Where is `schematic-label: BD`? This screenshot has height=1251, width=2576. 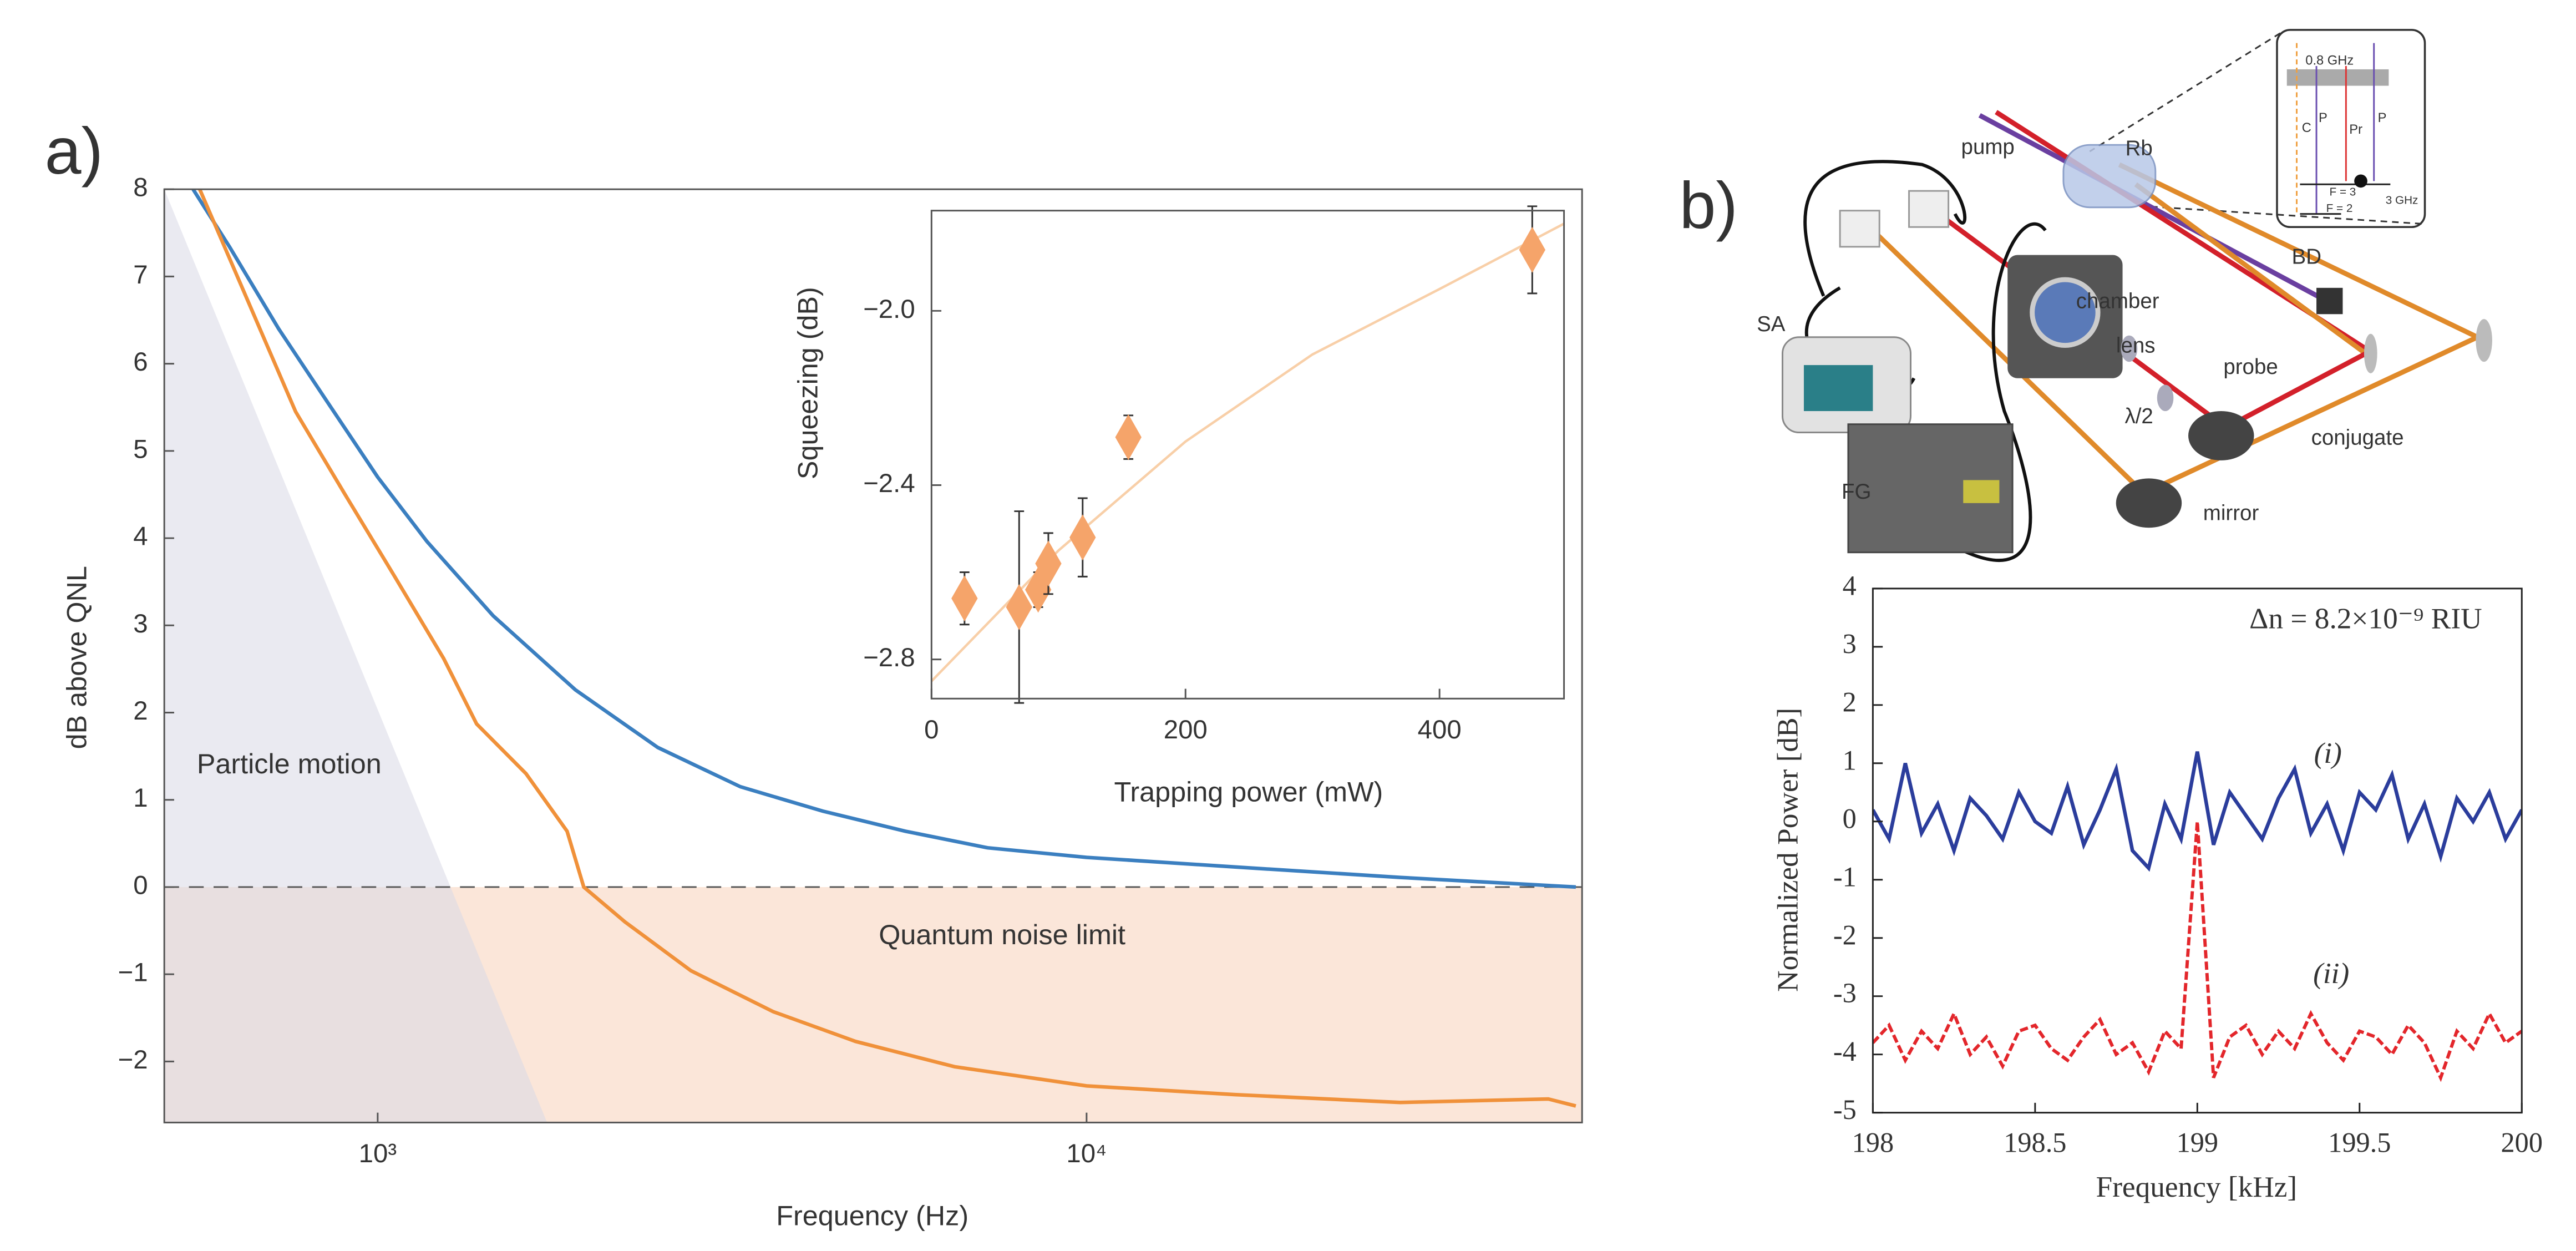
schematic-label: BD is located at coordinates (2306, 257).